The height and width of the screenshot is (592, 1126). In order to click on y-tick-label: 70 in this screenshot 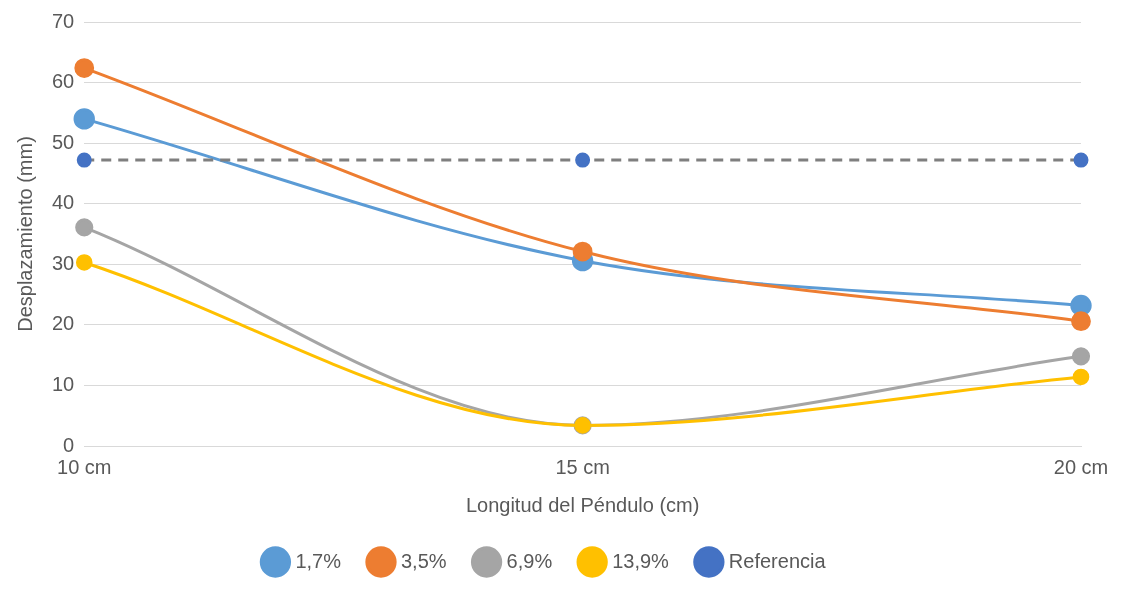, I will do `click(63, 20)`.